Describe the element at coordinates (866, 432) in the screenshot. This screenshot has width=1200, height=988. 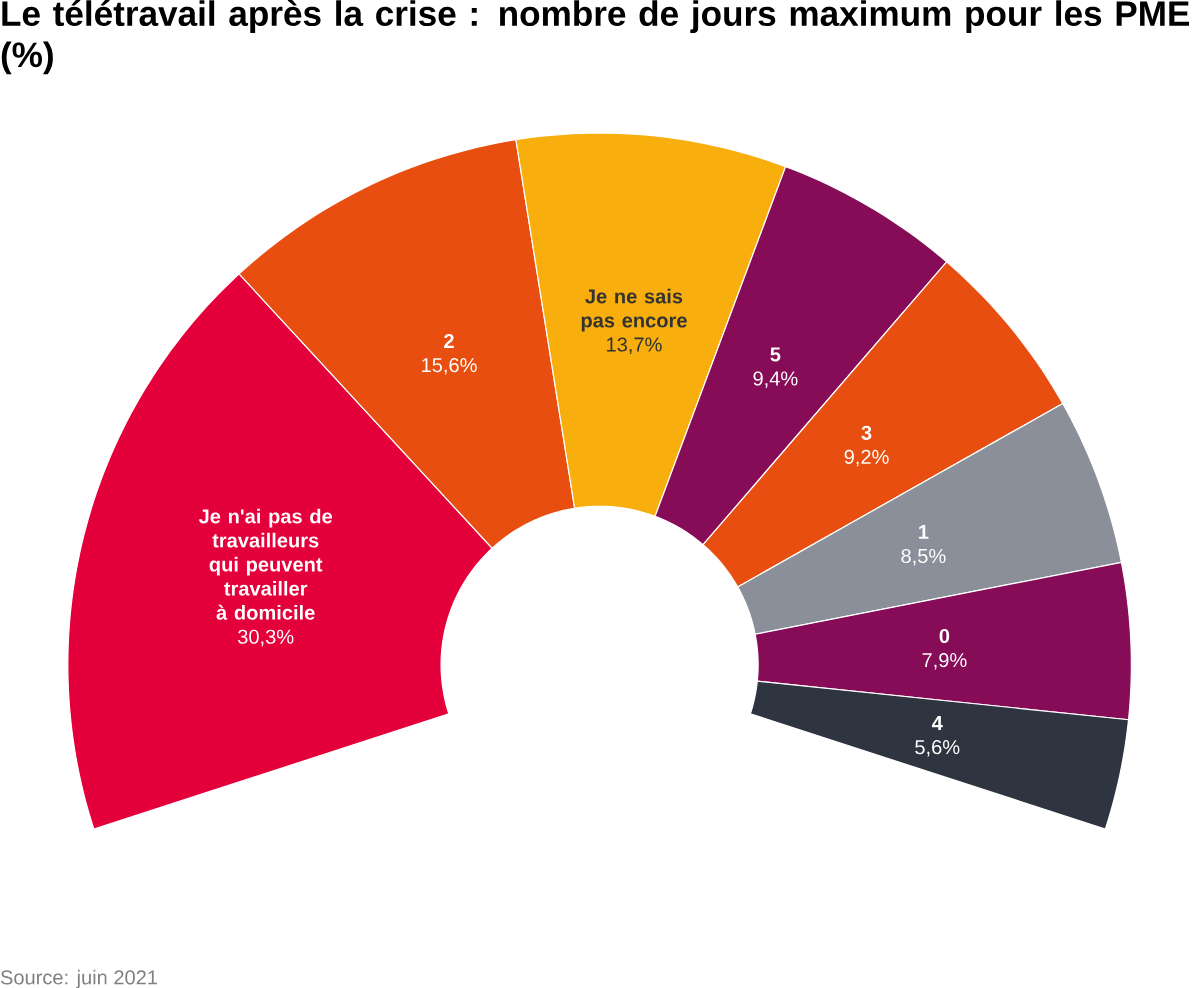
I see `slice-label: 3` at that location.